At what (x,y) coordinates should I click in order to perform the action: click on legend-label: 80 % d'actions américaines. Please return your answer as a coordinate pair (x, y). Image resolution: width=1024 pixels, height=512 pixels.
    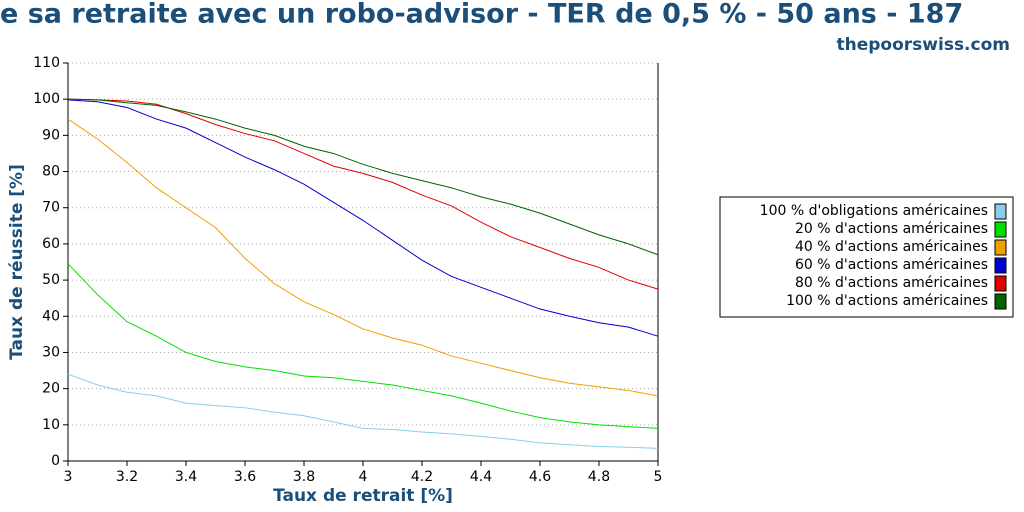
    Looking at the image, I should click on (891, 283).